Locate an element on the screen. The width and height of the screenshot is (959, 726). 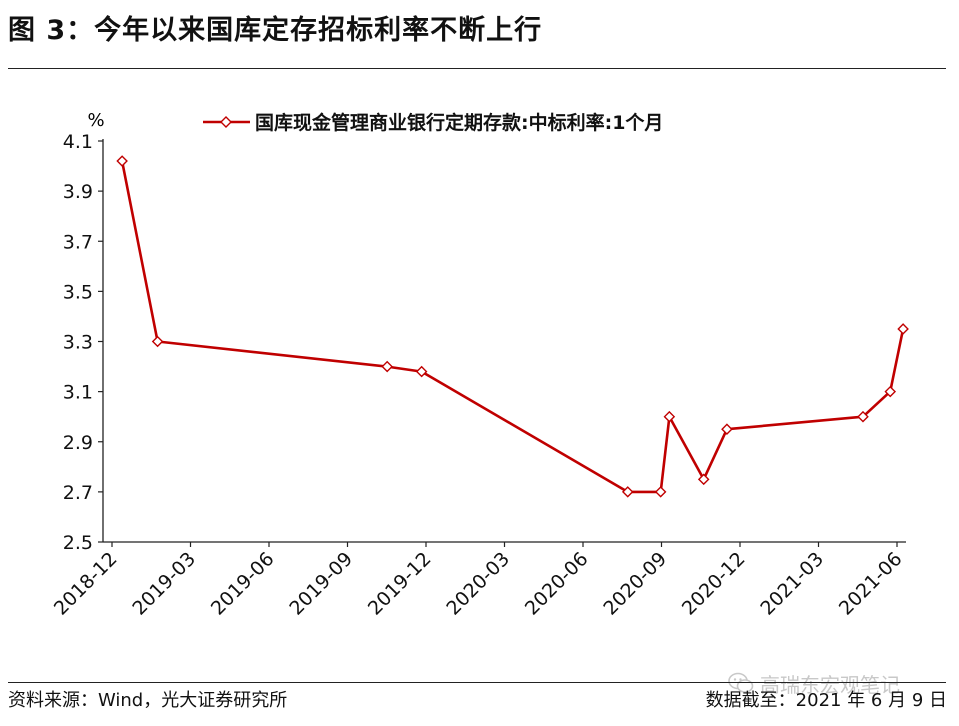
y-tick-label: 3.3 is located at coordinates (78, 343).